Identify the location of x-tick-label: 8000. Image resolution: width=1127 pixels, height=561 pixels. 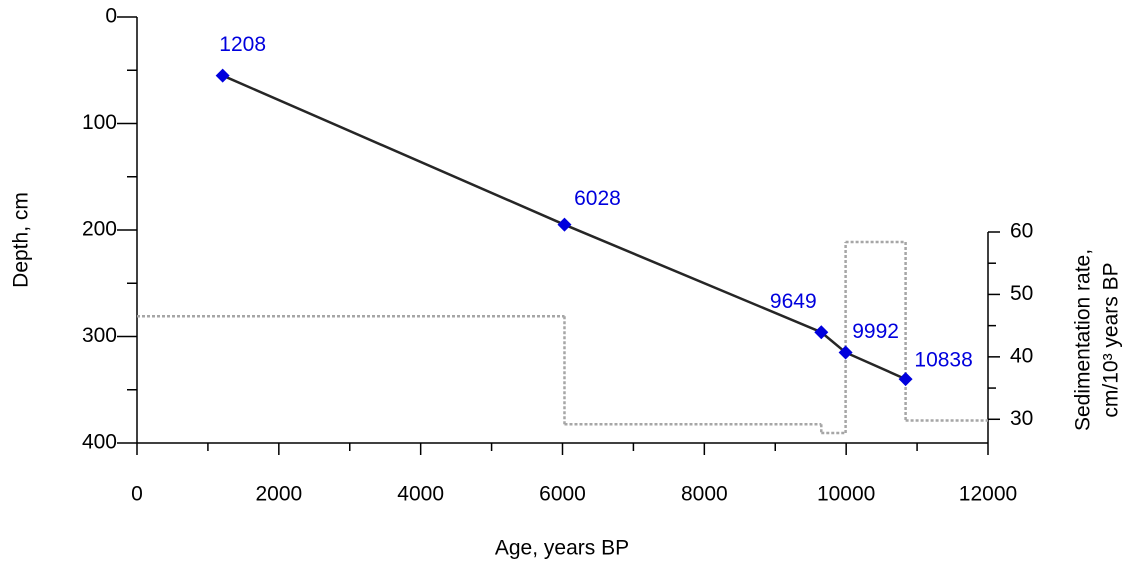
(704, 494).